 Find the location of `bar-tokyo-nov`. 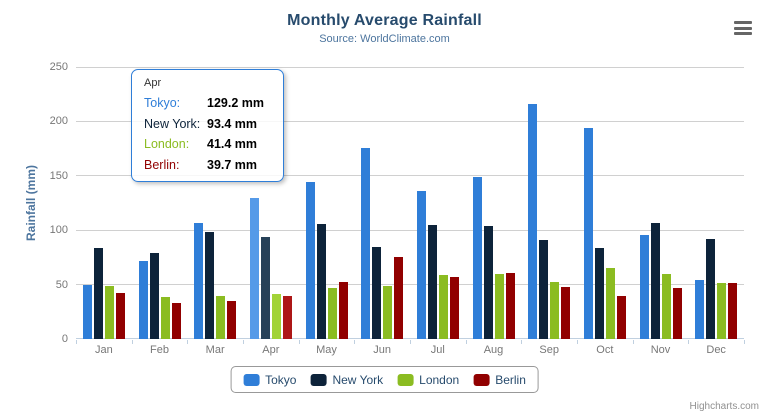

bar-tokyo-nov is located at coordinates (644, 287).